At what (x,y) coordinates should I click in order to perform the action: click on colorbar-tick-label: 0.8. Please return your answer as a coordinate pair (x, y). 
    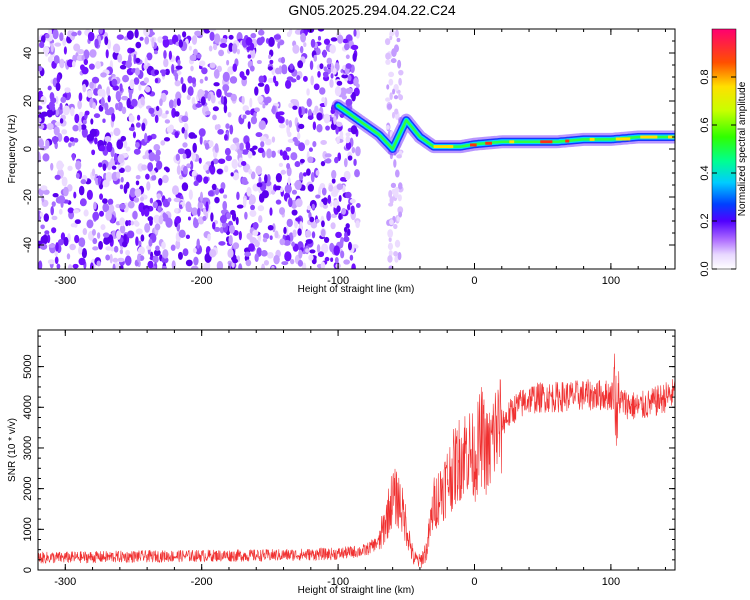
    Looking at the image, I should click on (705, 76).